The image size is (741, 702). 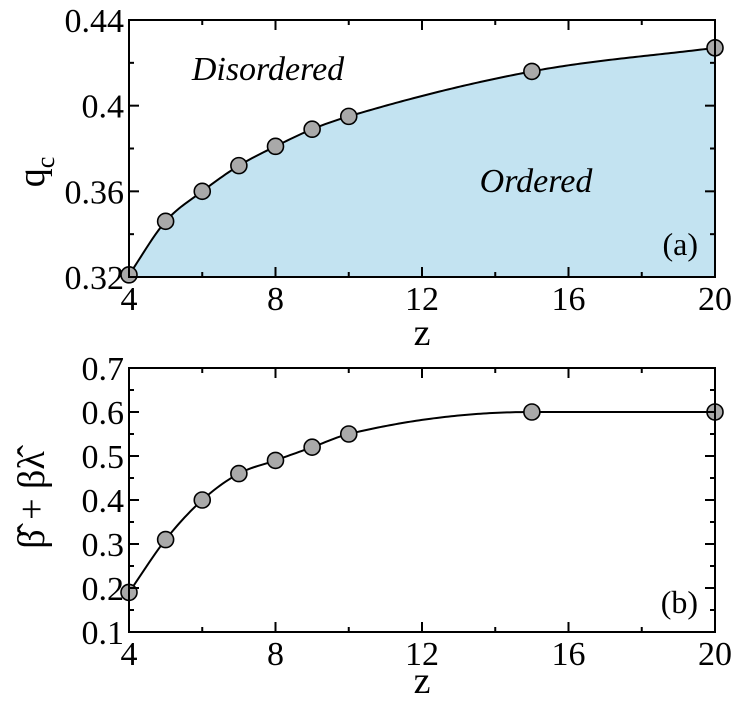 I want to click on y-axis-label-b: β̂ + βλ̂, so click(x=32, y=496).